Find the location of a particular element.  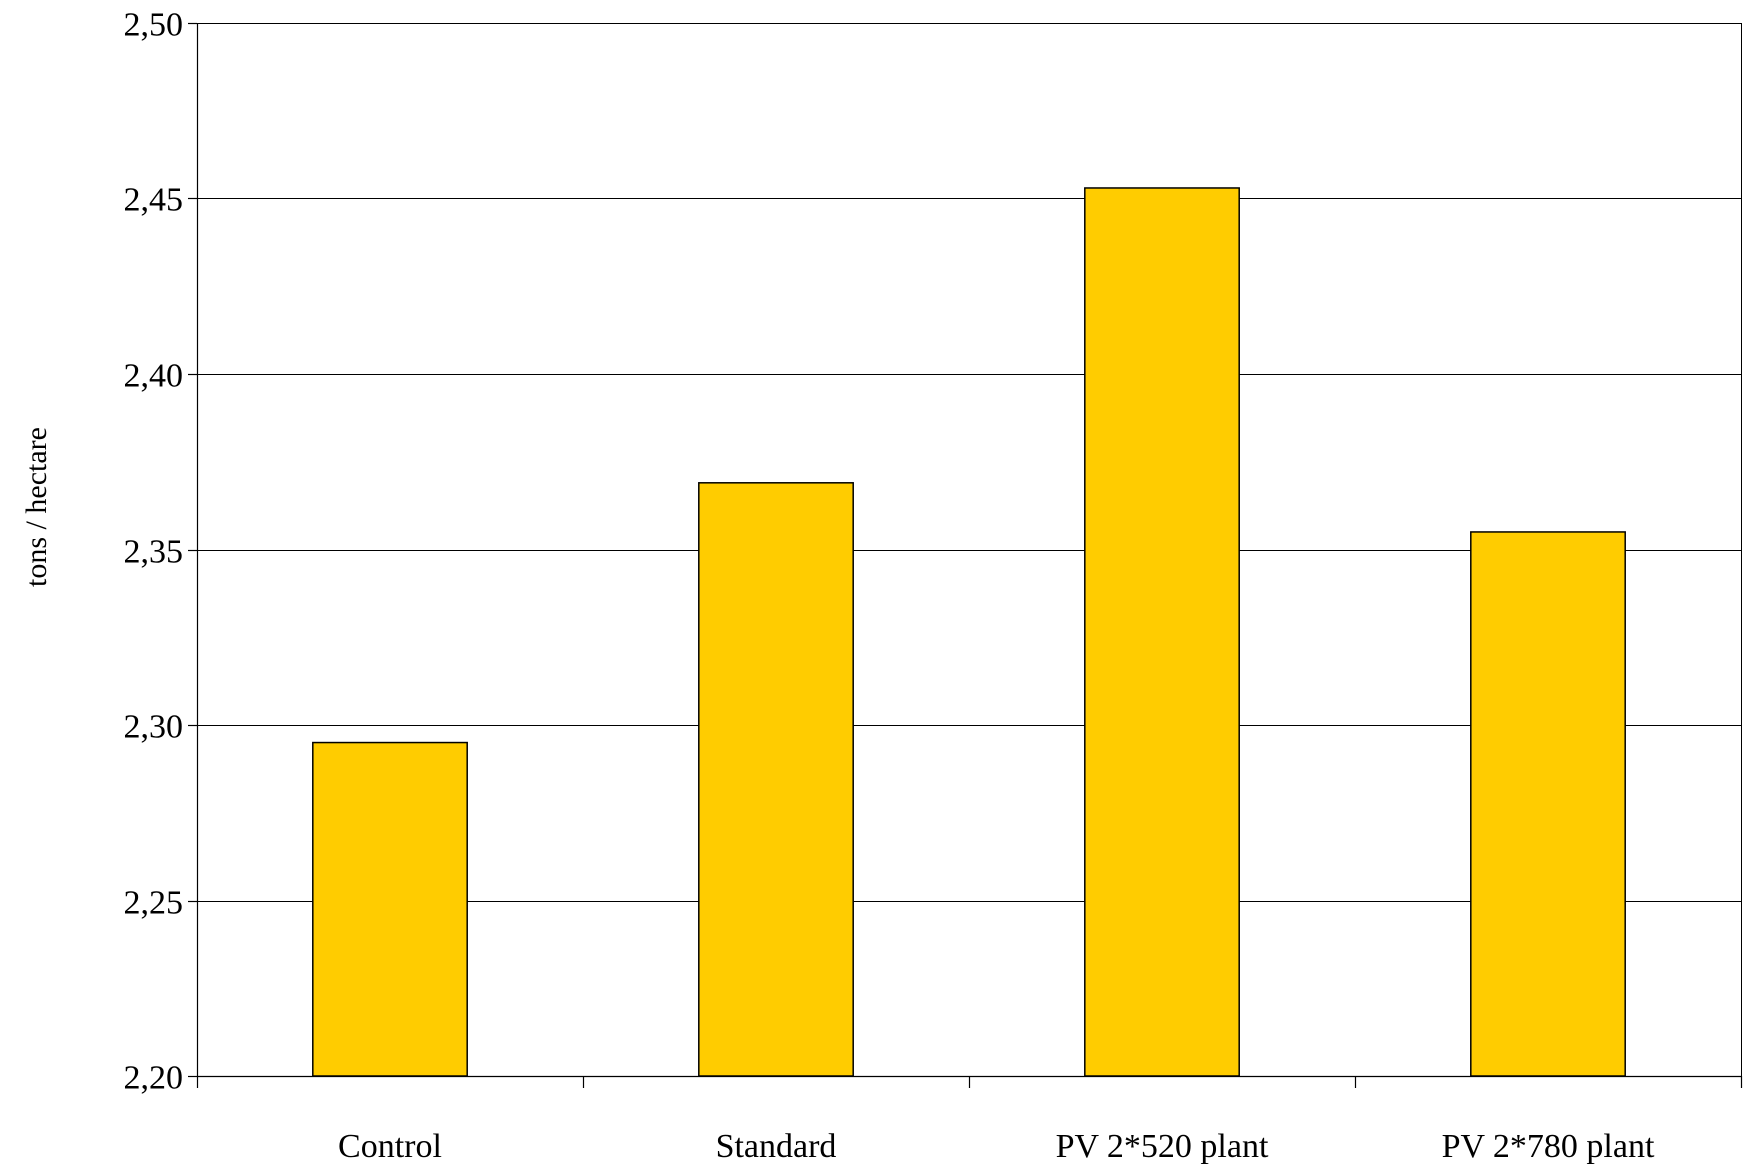

y-tick-label: 2,30 is located at coordinates (154, 727).